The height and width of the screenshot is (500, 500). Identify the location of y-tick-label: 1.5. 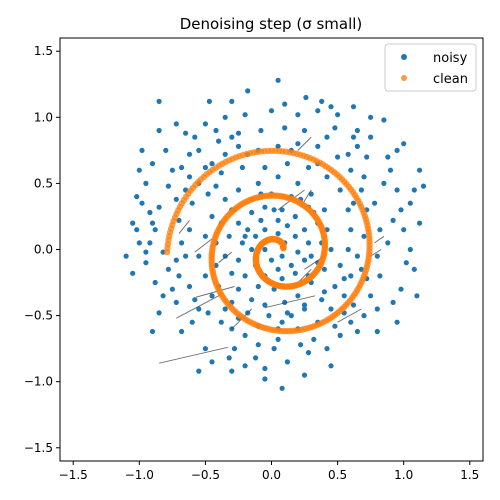
(43, 51).